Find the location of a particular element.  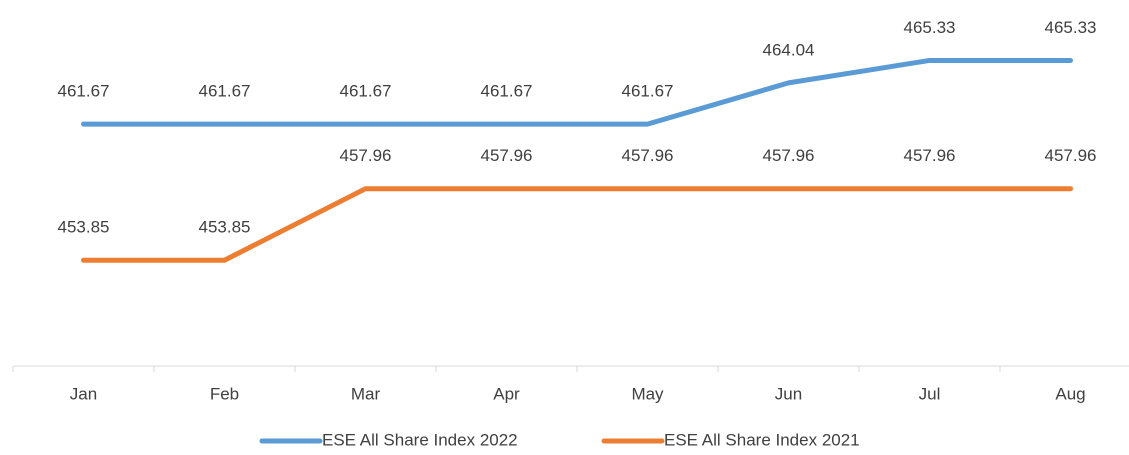

x-tick-label: Aug is located at coordinates (1070, 393).